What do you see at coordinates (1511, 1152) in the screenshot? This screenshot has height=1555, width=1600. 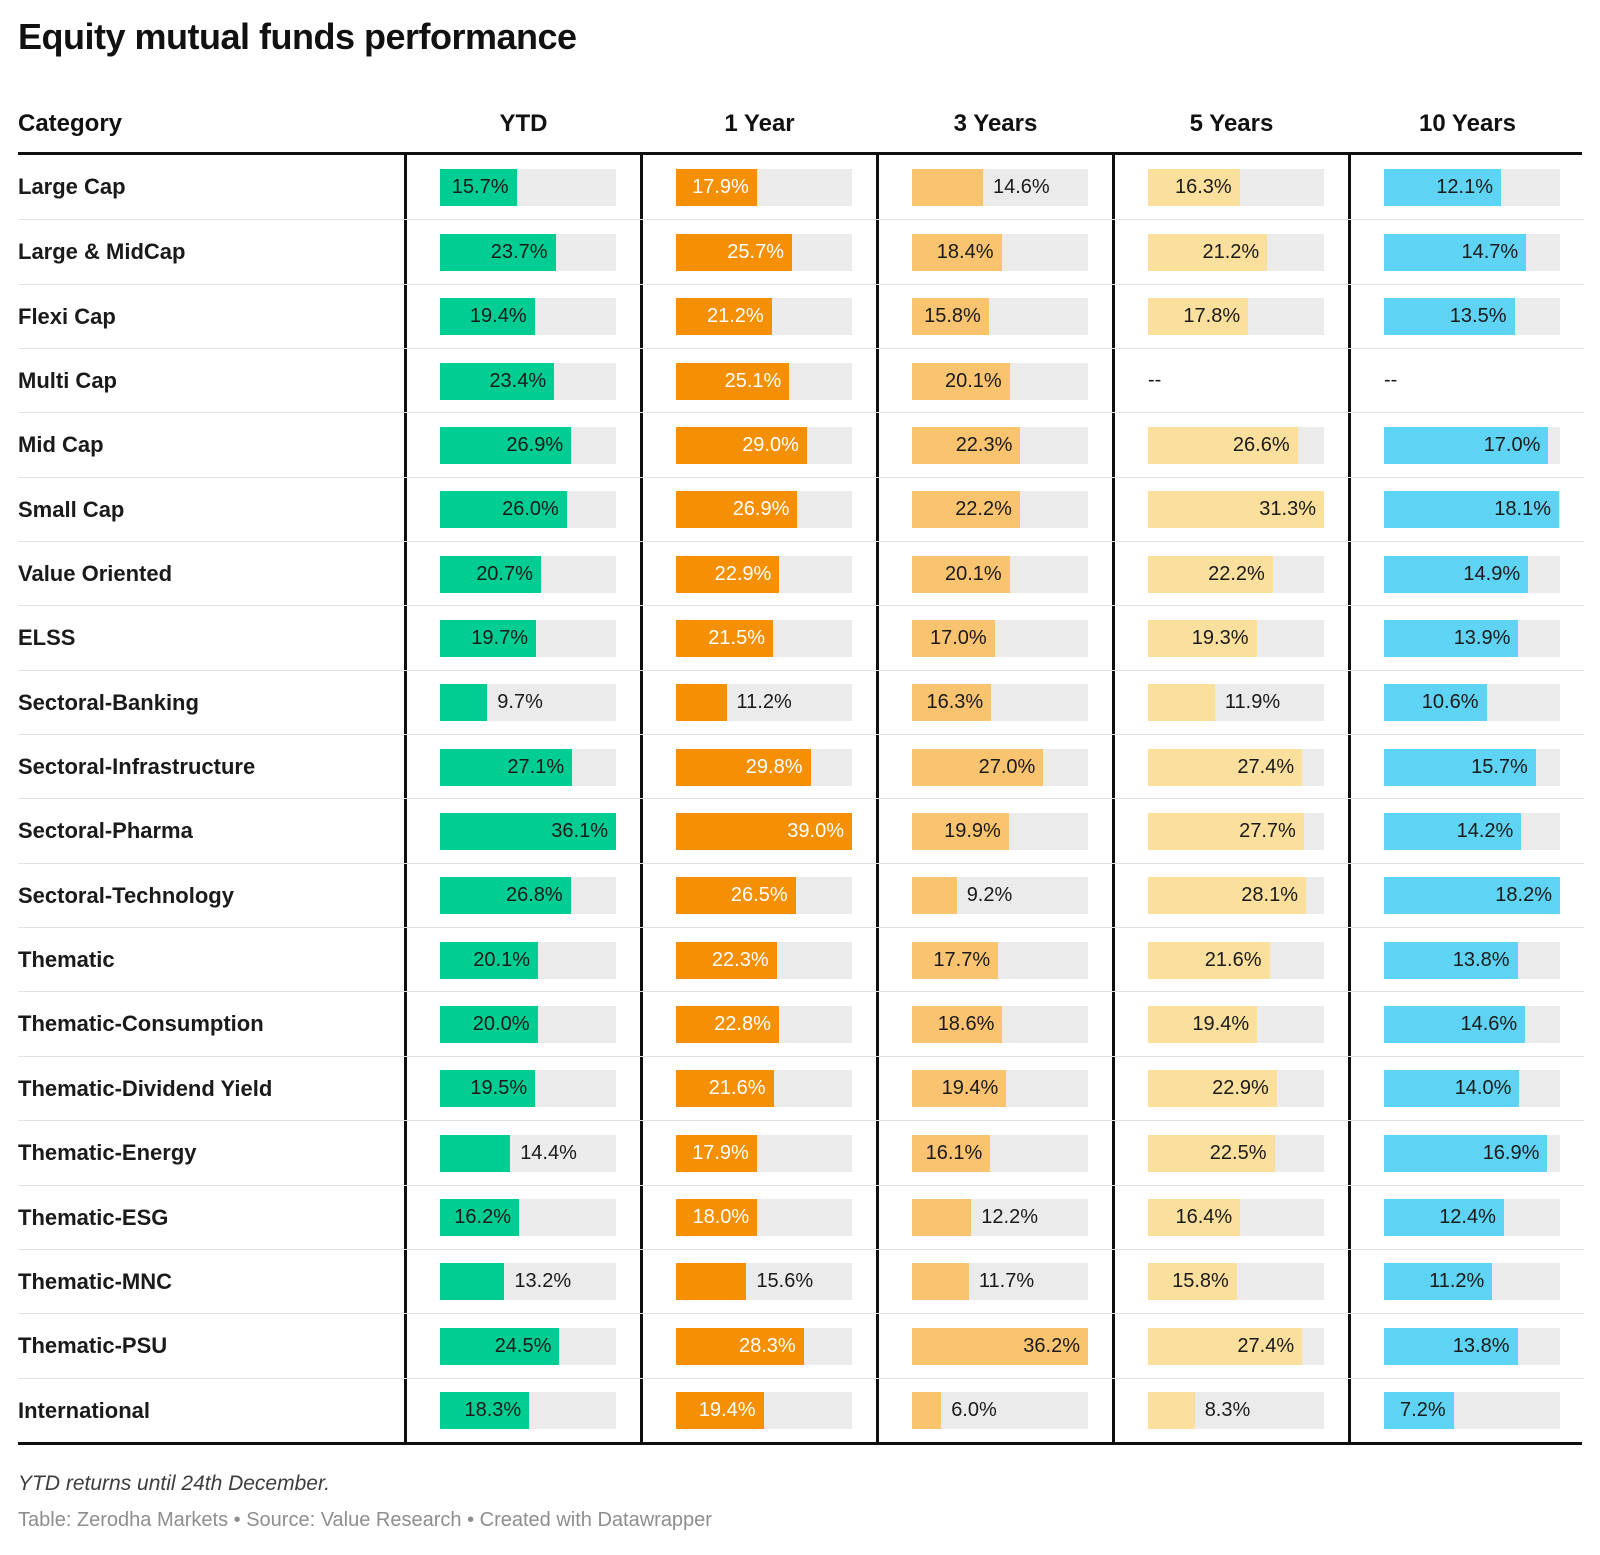 I see `bar-value-label: 16.9%` at bounding box center [1511, 1152].